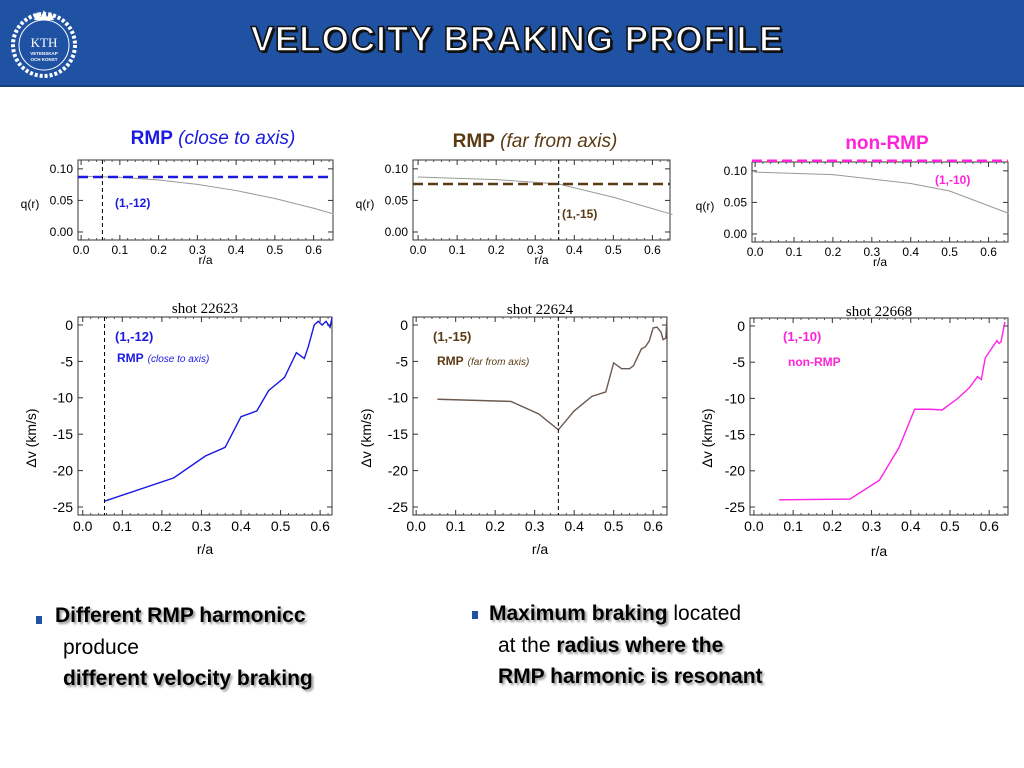  Describe the element at coordinates (814, 362) in the screenshot. I see `annotation-text: non-RMP` at that location.